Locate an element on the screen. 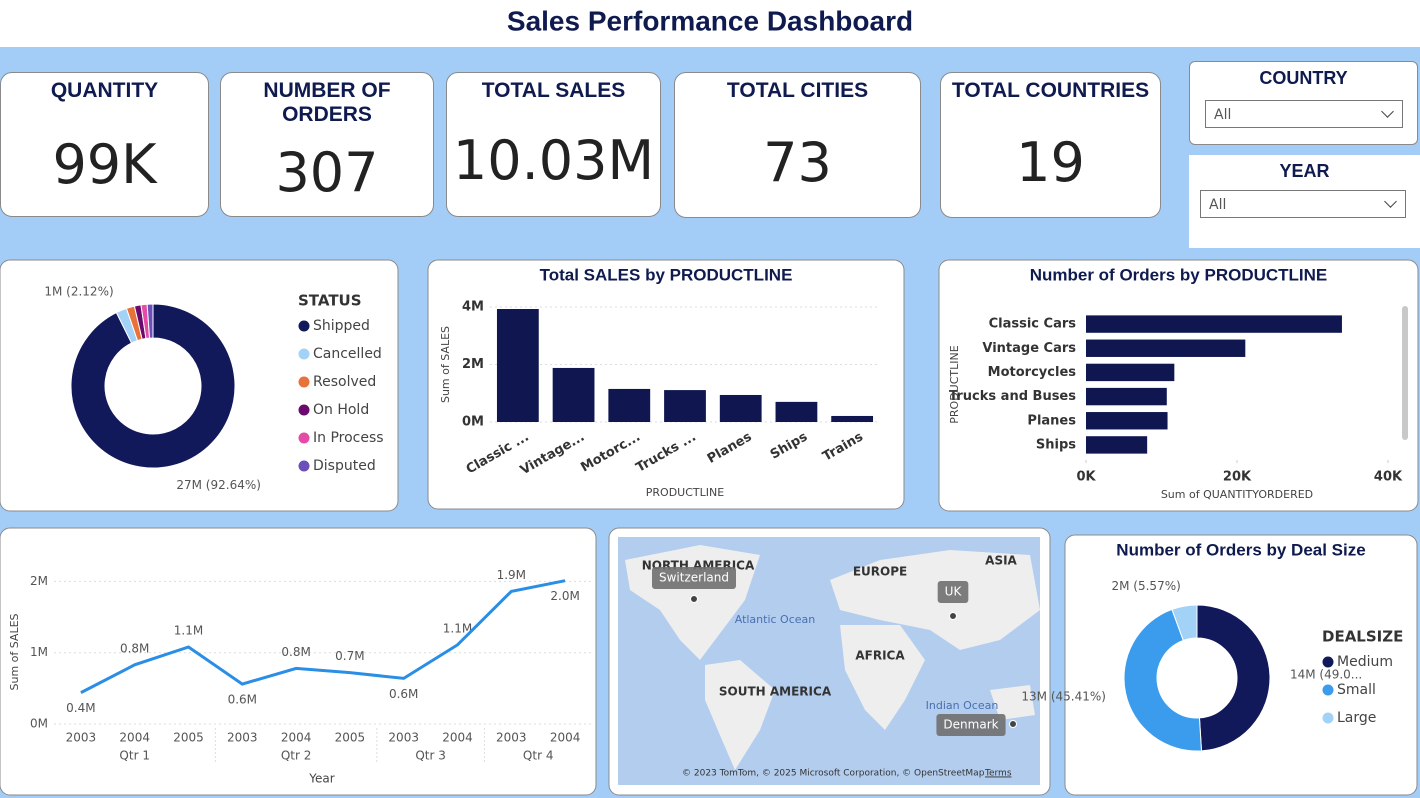 The height and width of the screenshot is (798, 1420). y-tick-label: 2M is located at coordinates (39, 581).